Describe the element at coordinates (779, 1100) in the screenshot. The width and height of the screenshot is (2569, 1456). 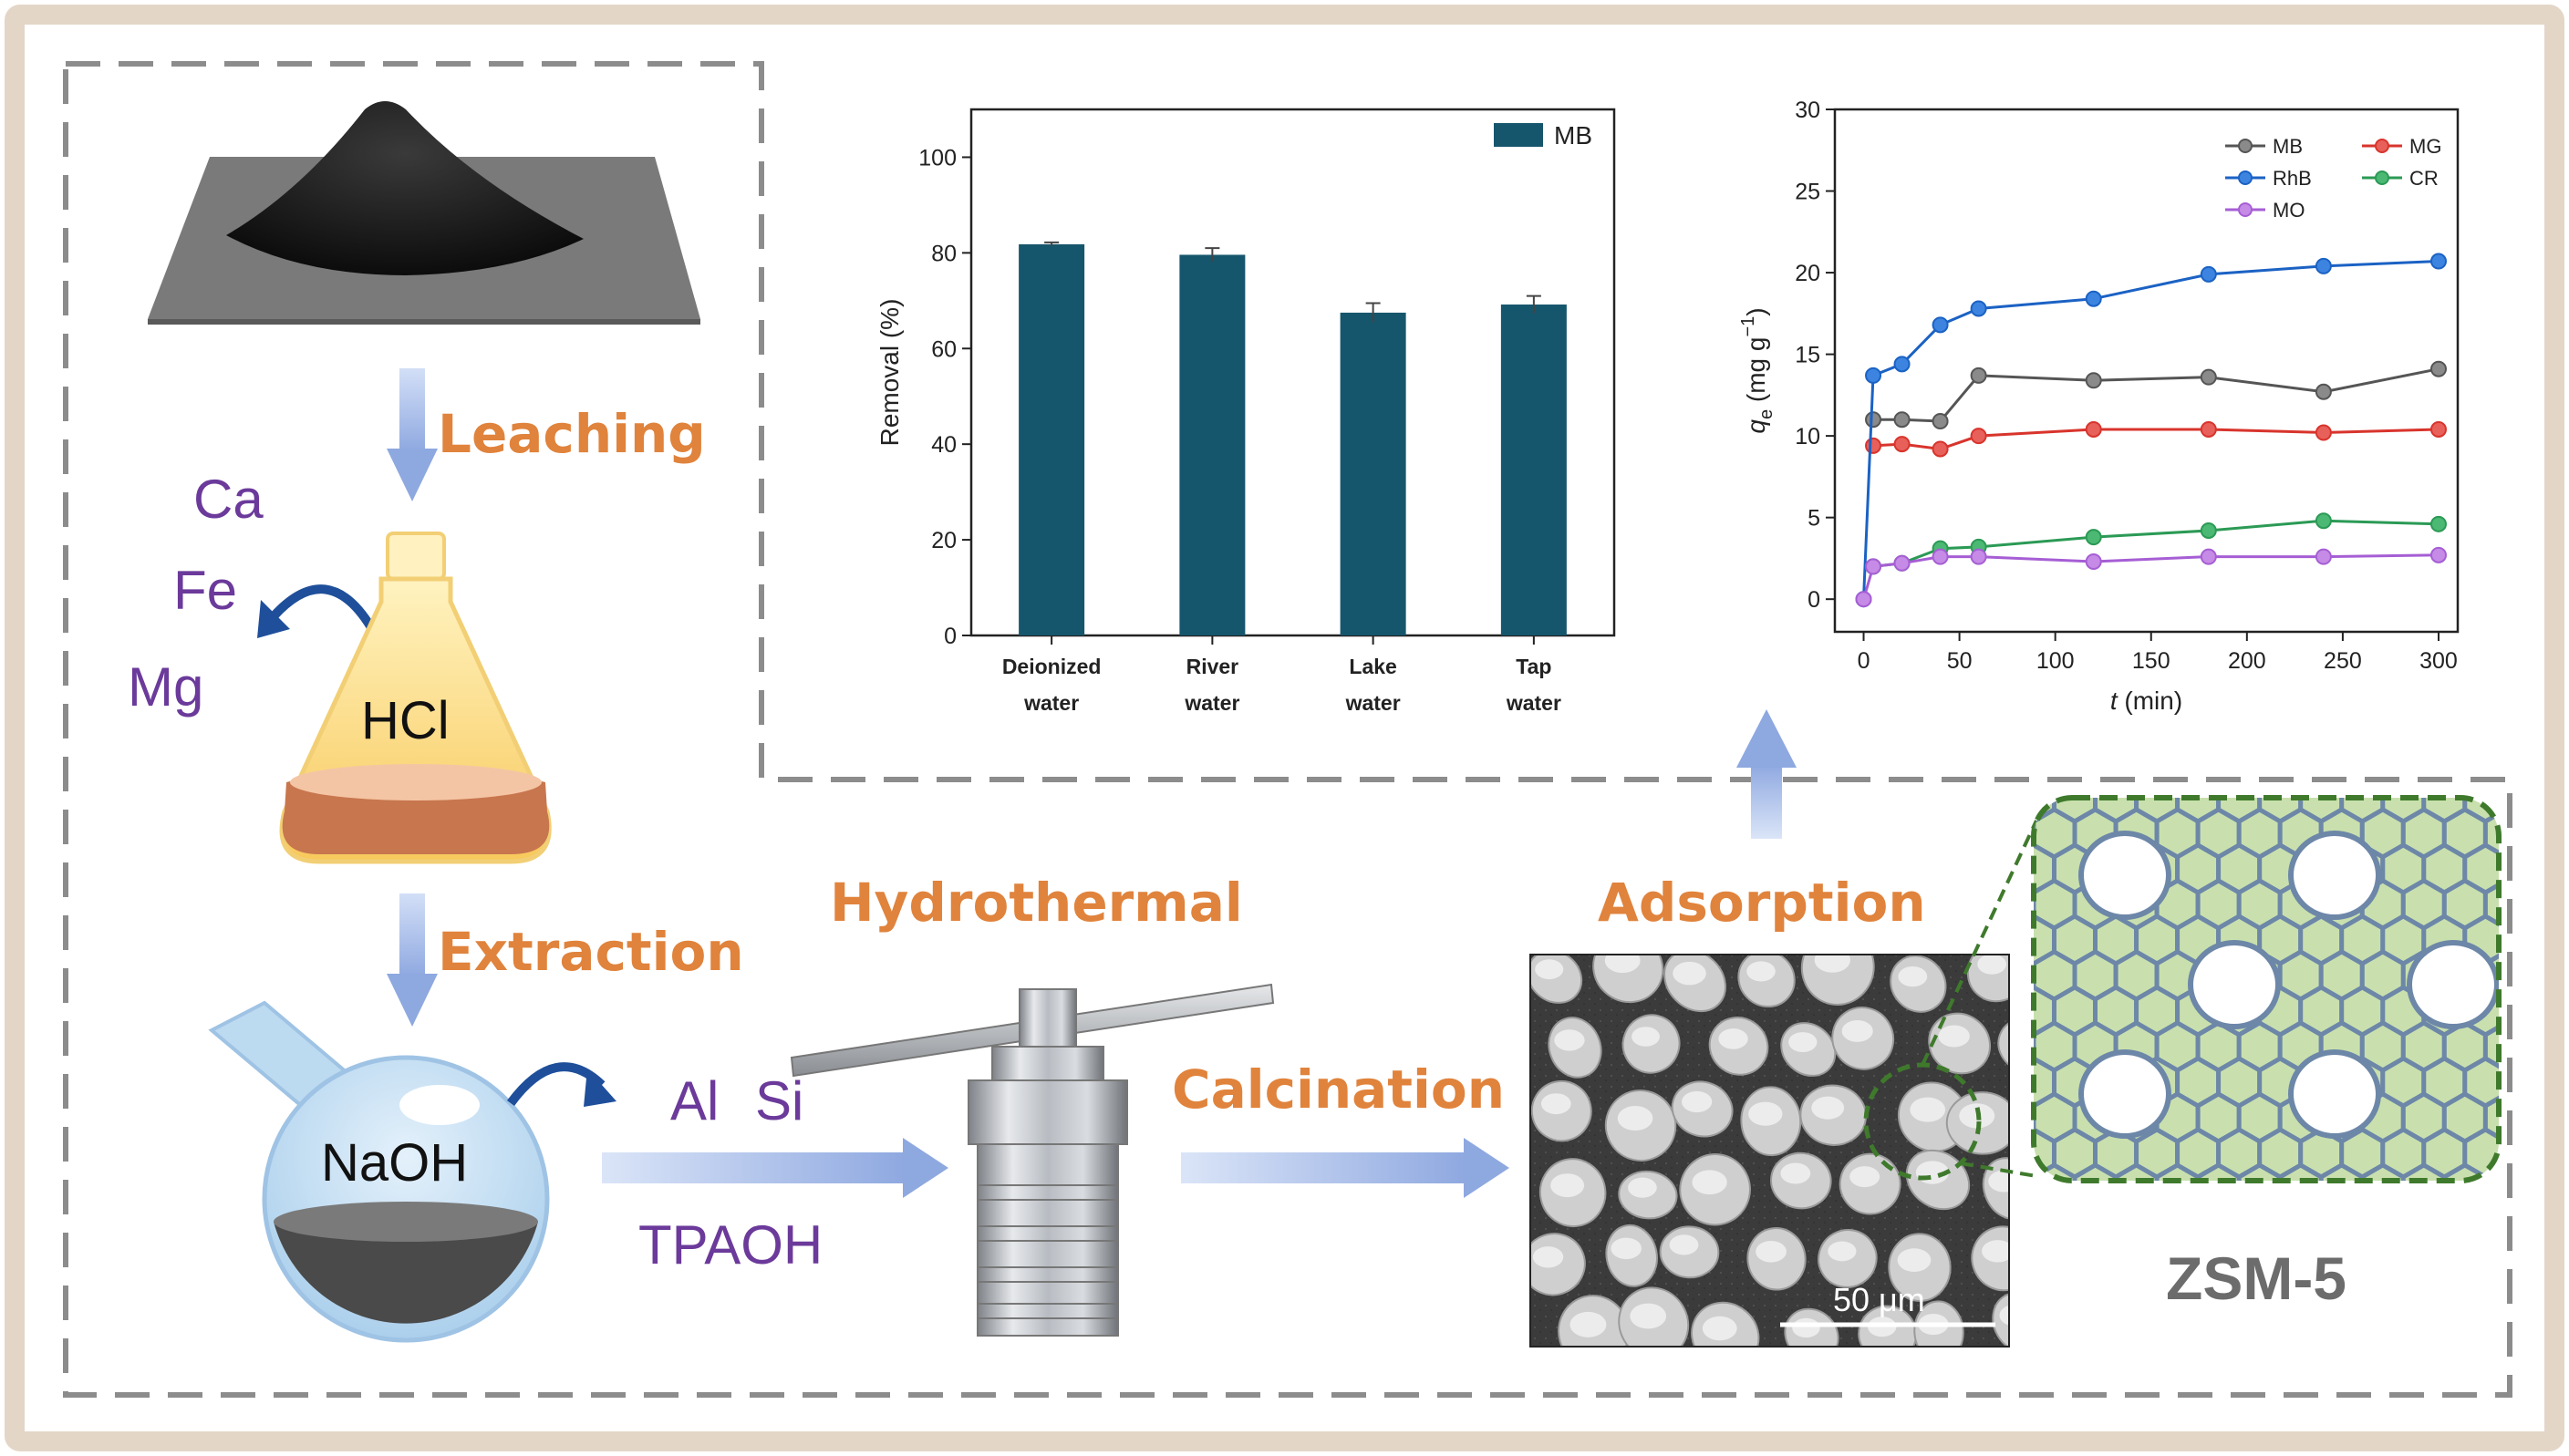
I see `element-si: Si` at that location.